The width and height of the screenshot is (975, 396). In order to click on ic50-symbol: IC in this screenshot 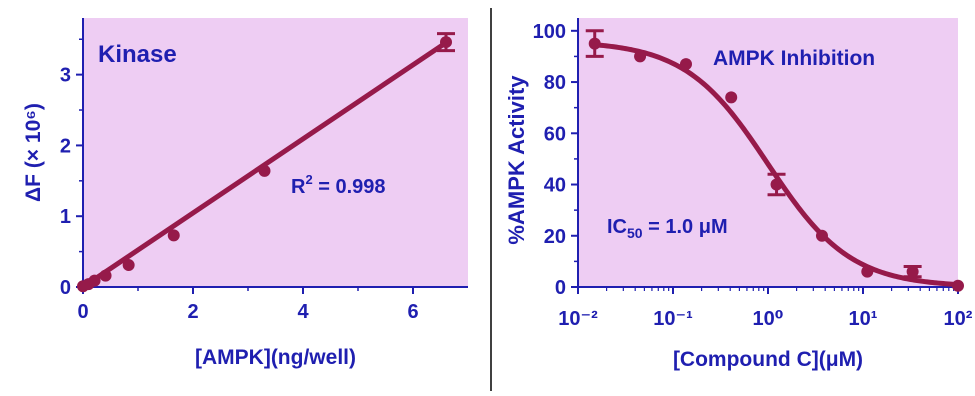, I will do `click(617, 227)`.